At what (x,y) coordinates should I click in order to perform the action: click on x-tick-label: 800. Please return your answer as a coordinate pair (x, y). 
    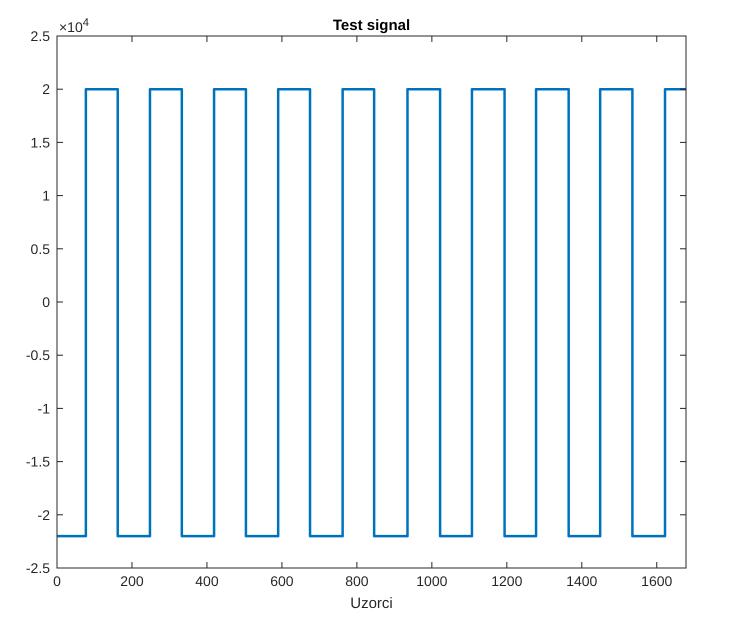
    Looking at the image, I should click on (357, 581).